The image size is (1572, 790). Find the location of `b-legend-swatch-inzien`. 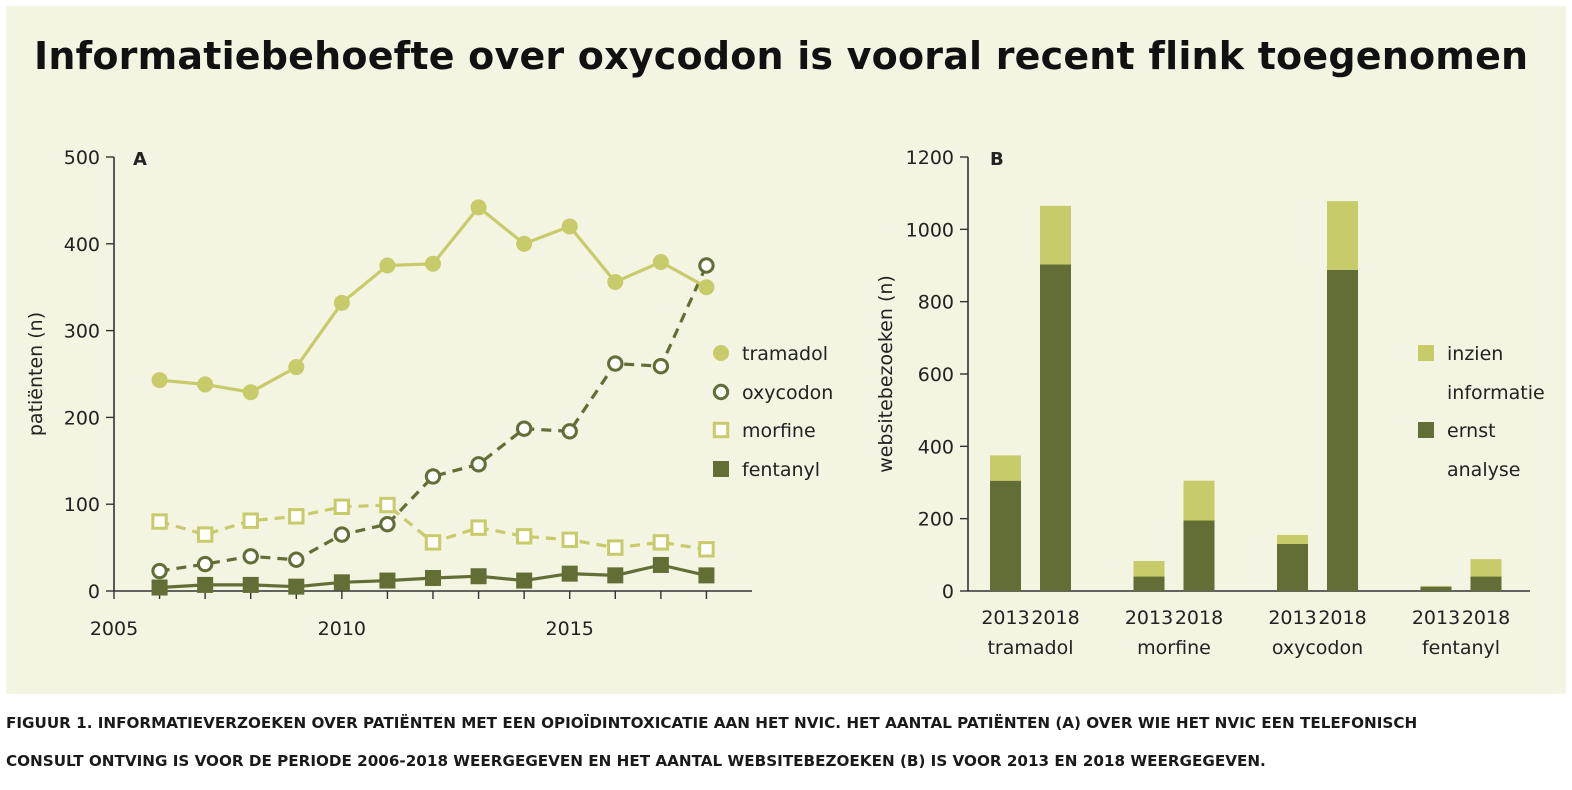

b-legend-swatch-inzien is located at coordinates (1426, 353).